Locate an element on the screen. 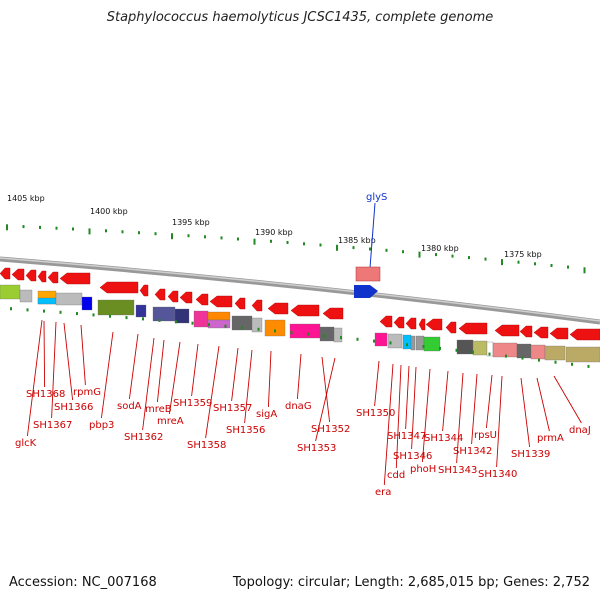 The image size is (600, 600). glys-label: glyS is located at coordinates (376, 197).